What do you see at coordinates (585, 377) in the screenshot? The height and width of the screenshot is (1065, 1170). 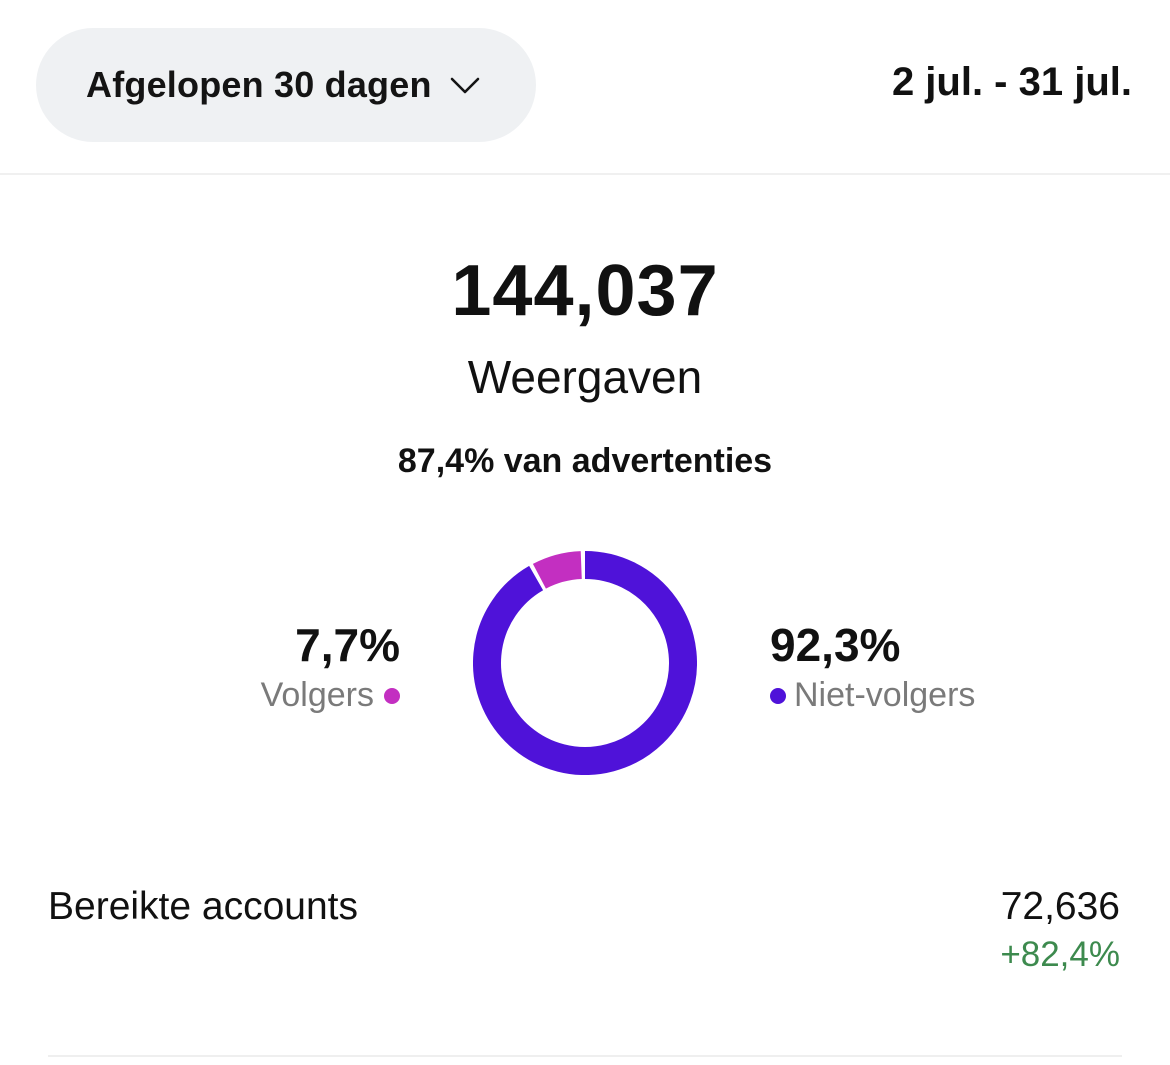 I see `views-label: Weergaven` at bounding box center [585, 377].